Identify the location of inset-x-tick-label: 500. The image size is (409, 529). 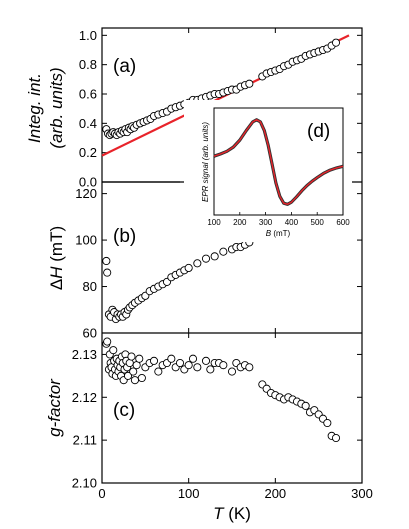
(318, 222).